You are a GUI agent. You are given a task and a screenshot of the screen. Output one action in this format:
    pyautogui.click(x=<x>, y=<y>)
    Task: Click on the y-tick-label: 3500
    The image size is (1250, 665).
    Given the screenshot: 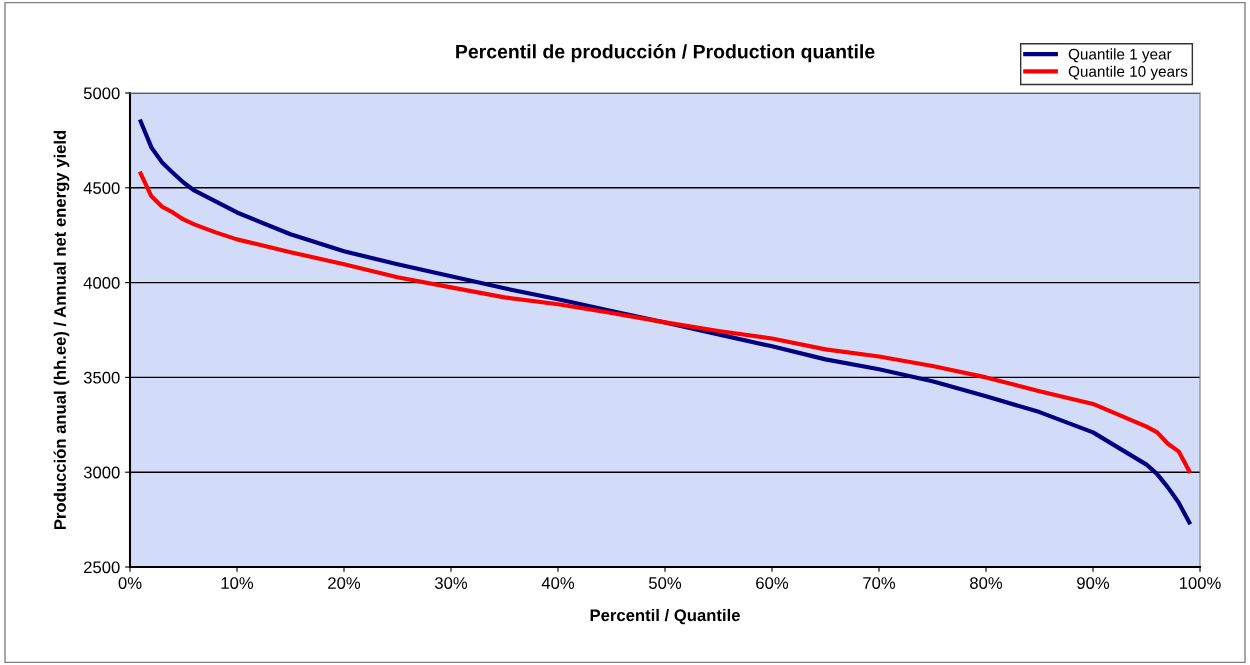 What is the action you would take?
    pyautogui.click(x=101, y=377)
    